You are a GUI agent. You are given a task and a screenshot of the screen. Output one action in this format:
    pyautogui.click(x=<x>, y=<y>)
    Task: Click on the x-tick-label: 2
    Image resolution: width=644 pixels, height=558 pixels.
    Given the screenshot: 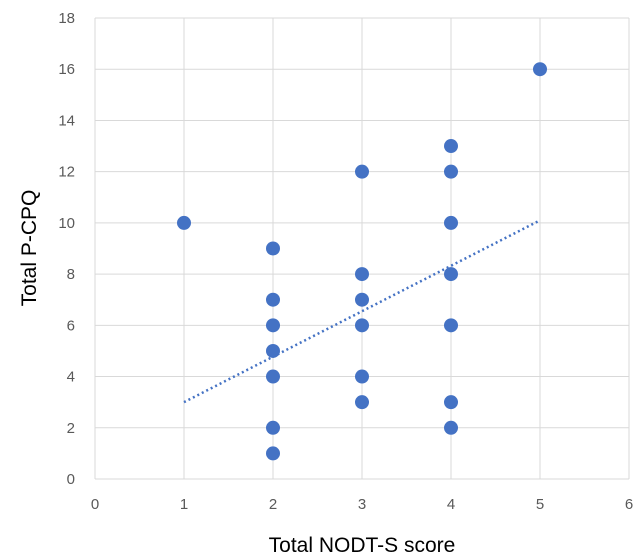 What is the action you would take?
    pyautogui.click(x=273, y=504)
    